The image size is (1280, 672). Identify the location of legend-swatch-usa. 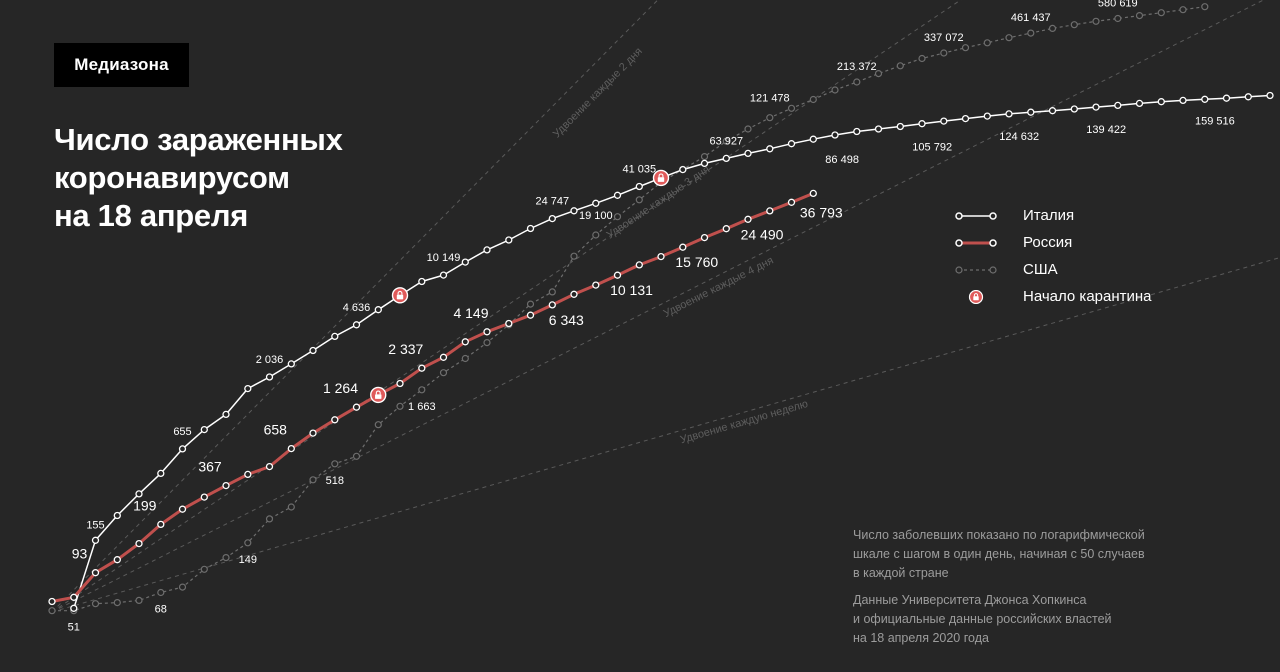
(976, 269).